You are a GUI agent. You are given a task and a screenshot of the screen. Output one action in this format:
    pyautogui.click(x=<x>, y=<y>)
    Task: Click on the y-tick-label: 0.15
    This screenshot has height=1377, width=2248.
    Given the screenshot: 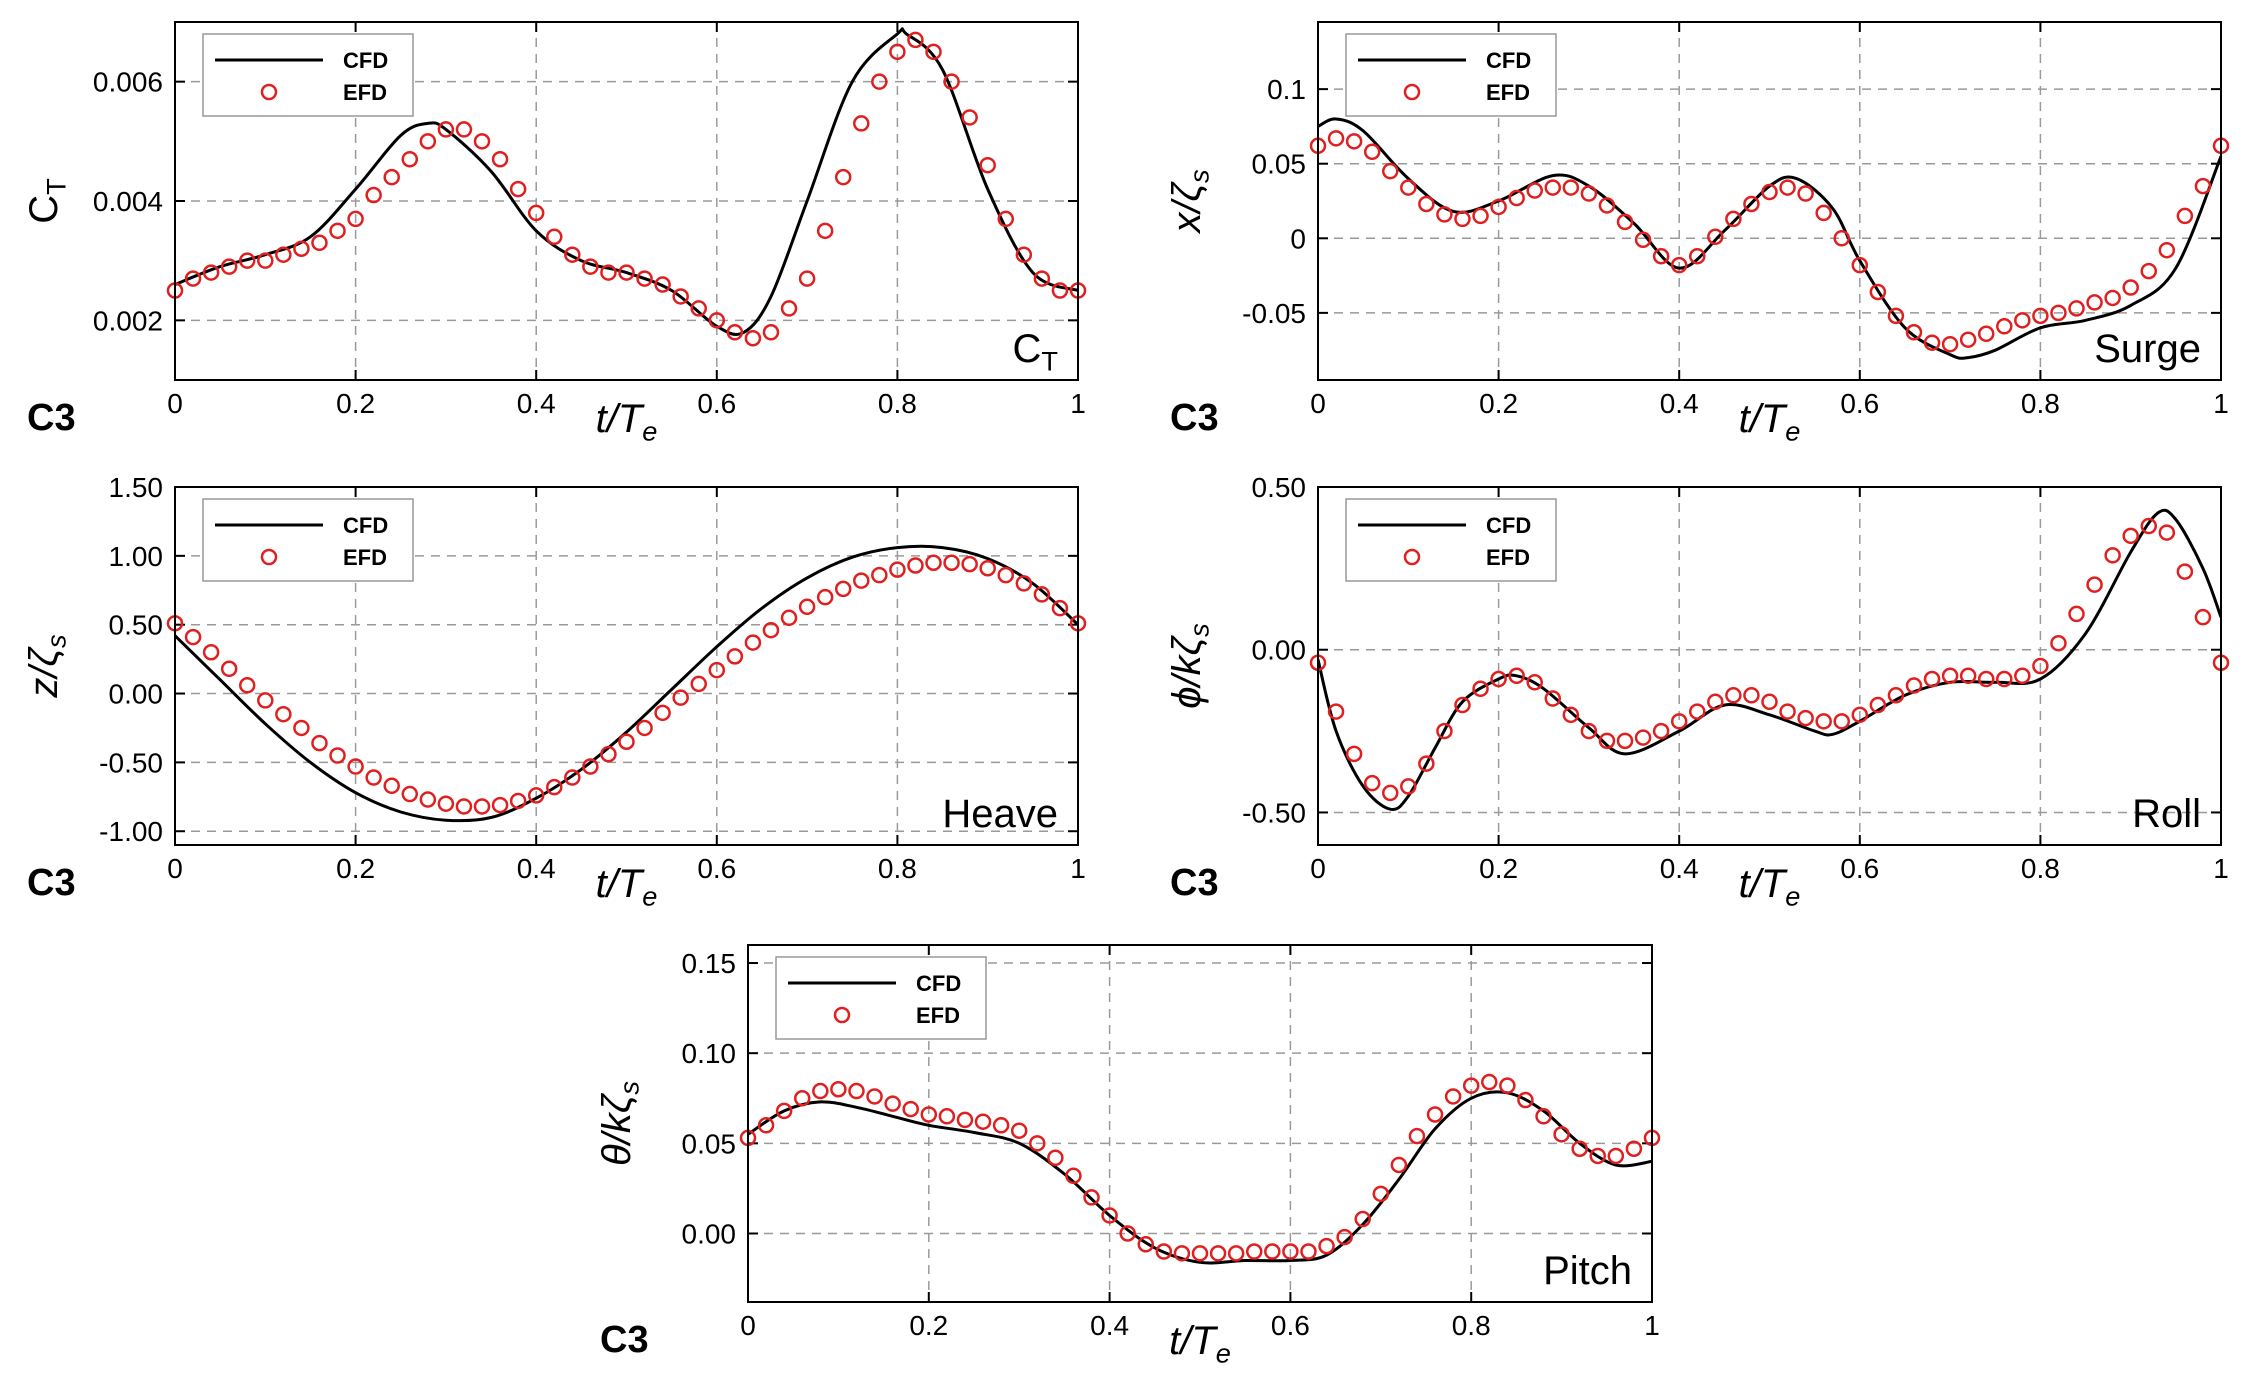 What is the action you would take?
    pyautogui.click(x=709, y=963)
    